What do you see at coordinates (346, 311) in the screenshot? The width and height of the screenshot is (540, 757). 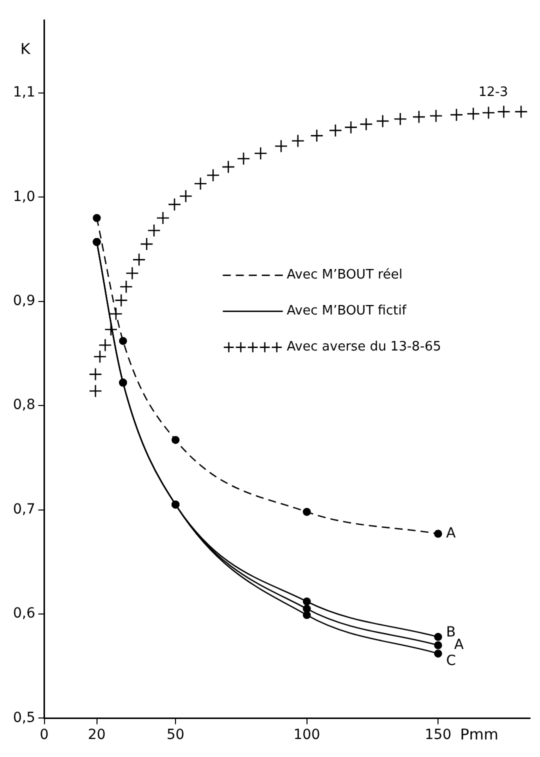 I see `legend-label: Avec M’BOUT fictif` at bounding box center [346, 311].